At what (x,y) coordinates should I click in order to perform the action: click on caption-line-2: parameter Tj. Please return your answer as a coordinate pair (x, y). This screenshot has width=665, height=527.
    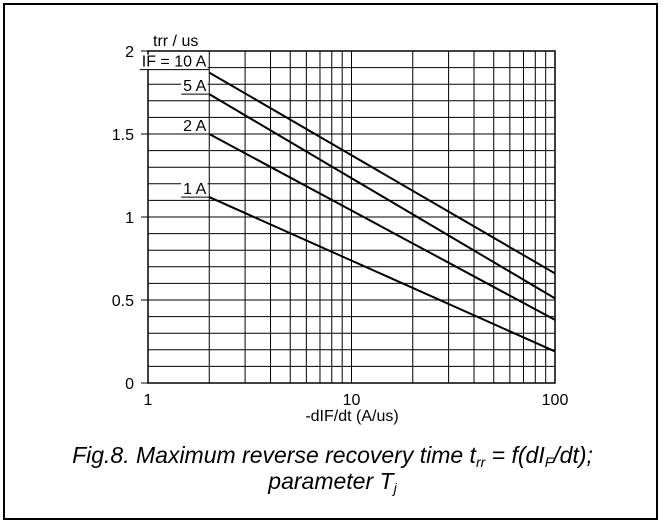
    Looking at the image, I should click on (332, 482).